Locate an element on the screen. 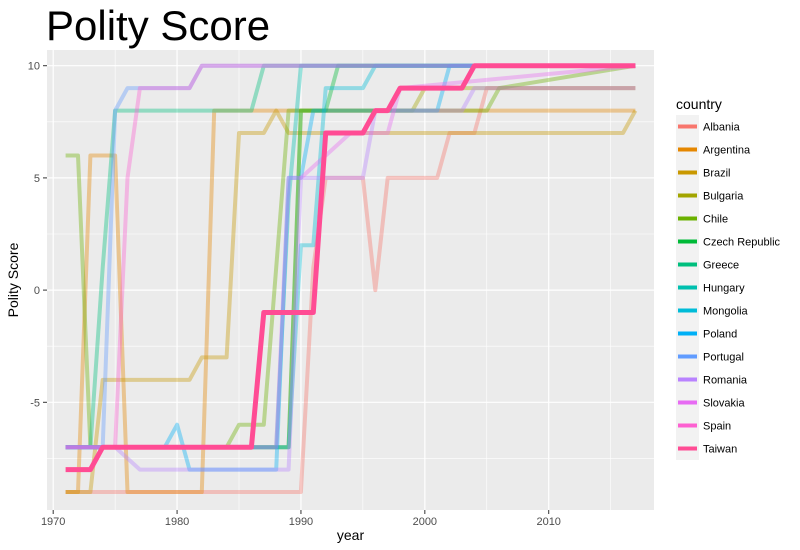 This screenshot has height=550, width=800. legend-label-slovakia: Slovakia is located at coordinates (724, 404).